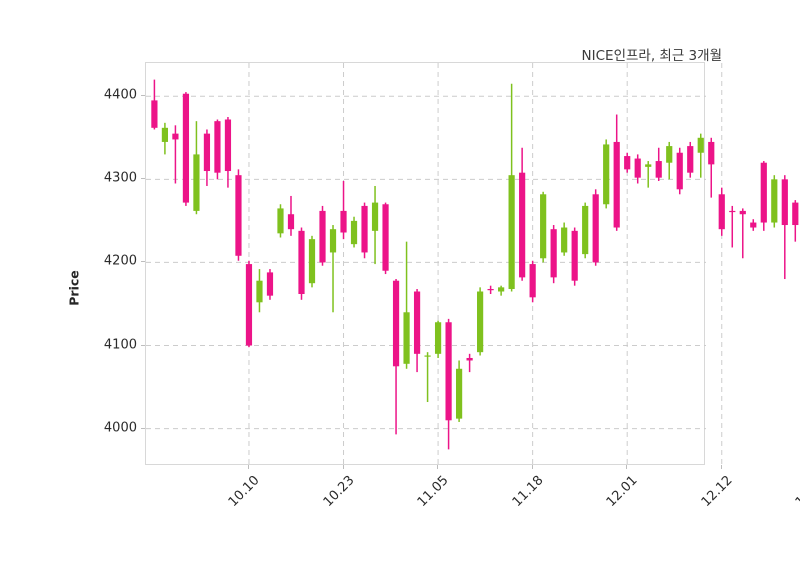  I want to click on x-tick-label: 10.23, so click(339, 491).